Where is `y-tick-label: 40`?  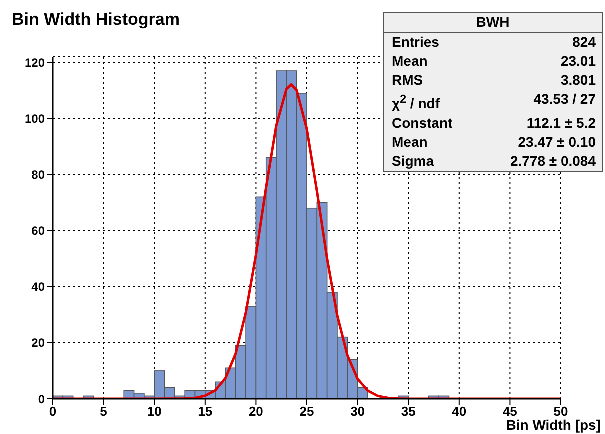 y-tick-label: 40 is located at coordinates (39, 287).